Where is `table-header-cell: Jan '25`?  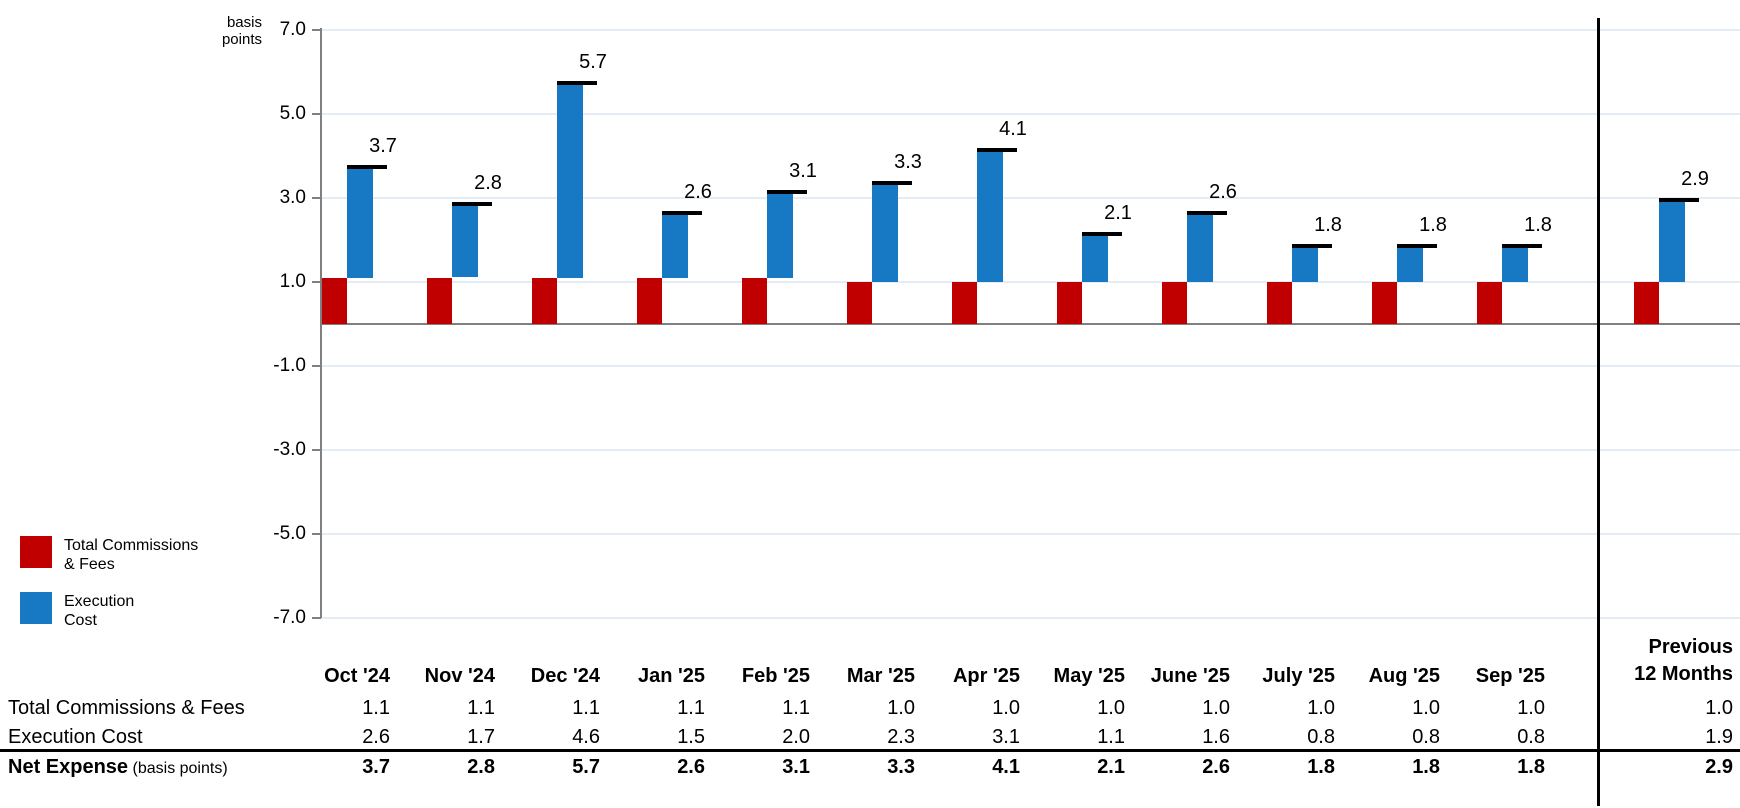
table-header-cell: Jan '25 is located at coordinates (671, 676).